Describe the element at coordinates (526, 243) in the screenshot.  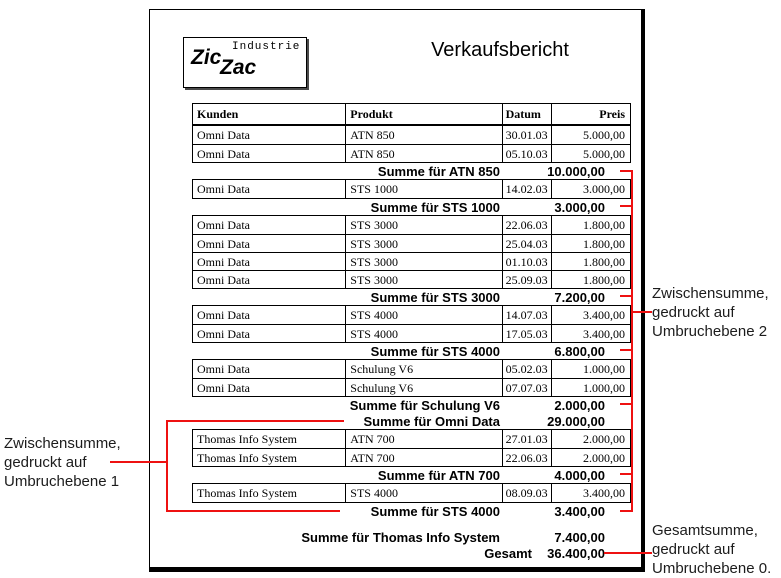
I see `table-cell: 25.04.03` at that location.